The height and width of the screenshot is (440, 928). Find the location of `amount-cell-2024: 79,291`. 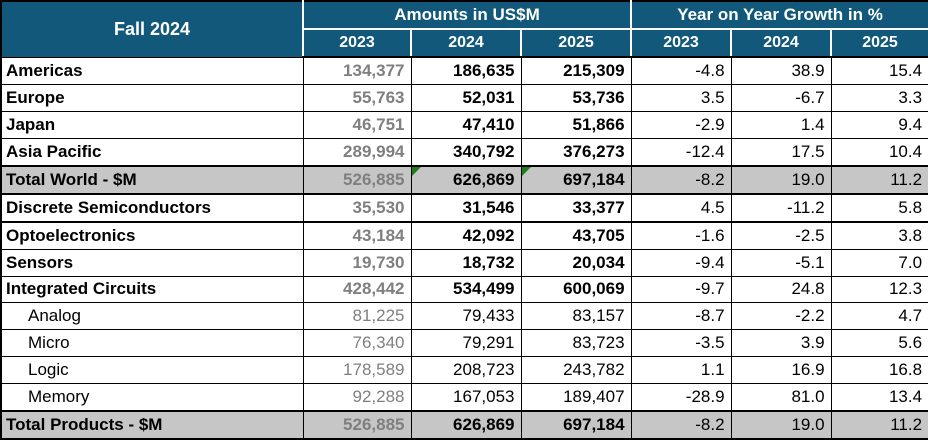

amount-cell-2024: 79,291 is located at coordinates (466, 343).